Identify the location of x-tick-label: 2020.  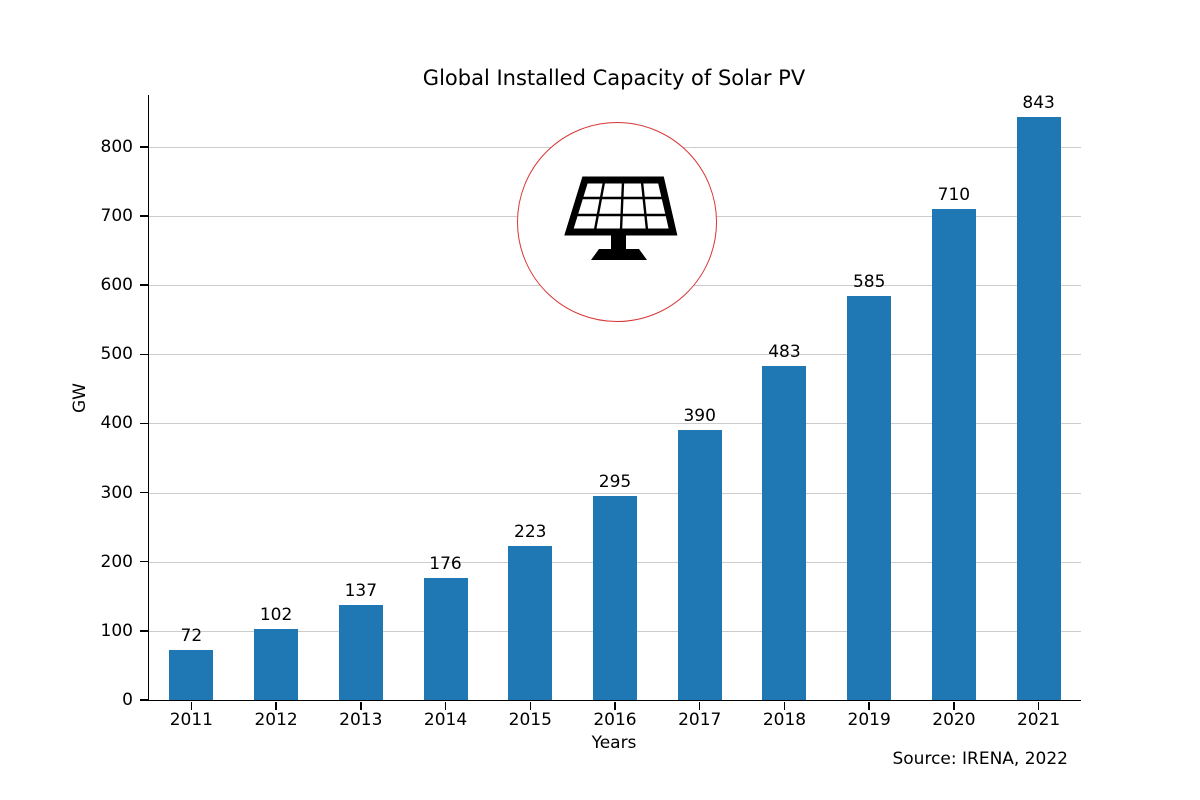
(954, 720).